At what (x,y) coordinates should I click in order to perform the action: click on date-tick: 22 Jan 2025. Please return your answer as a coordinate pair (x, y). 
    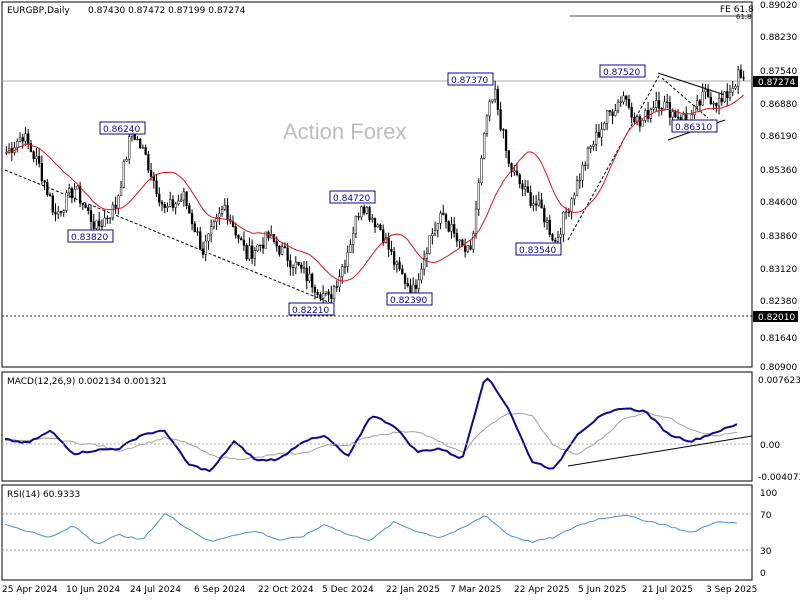
    Looking at the image, I should click on (413, 590).